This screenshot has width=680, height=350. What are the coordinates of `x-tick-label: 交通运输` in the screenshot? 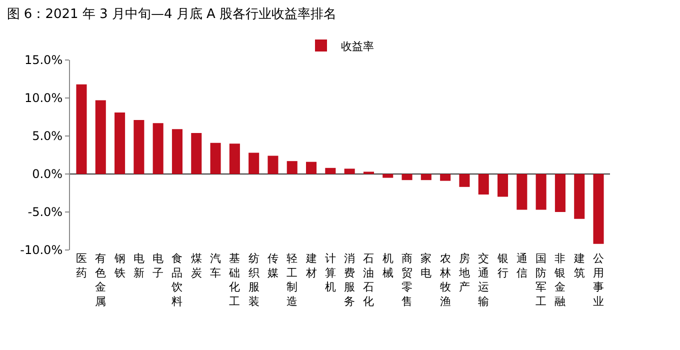 It's located at (484, 280).